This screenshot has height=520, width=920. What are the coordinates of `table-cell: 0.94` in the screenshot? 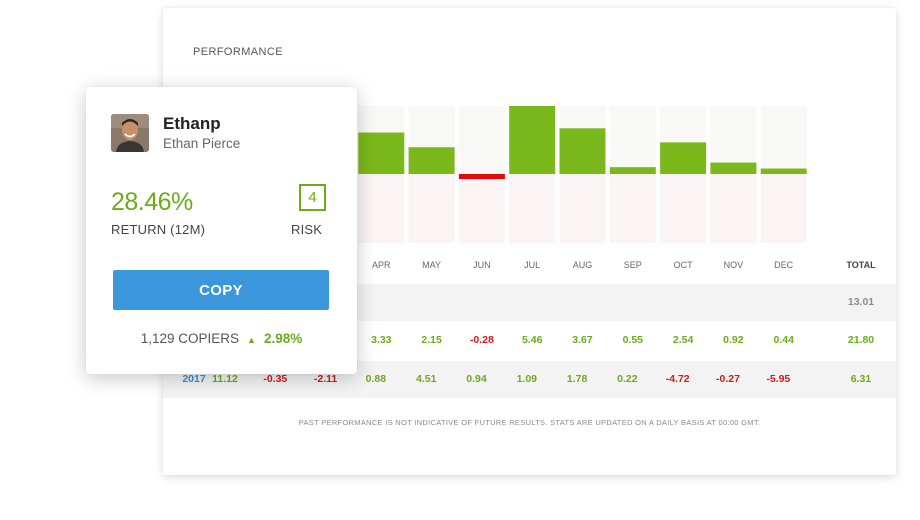 It's located at (476, 379).